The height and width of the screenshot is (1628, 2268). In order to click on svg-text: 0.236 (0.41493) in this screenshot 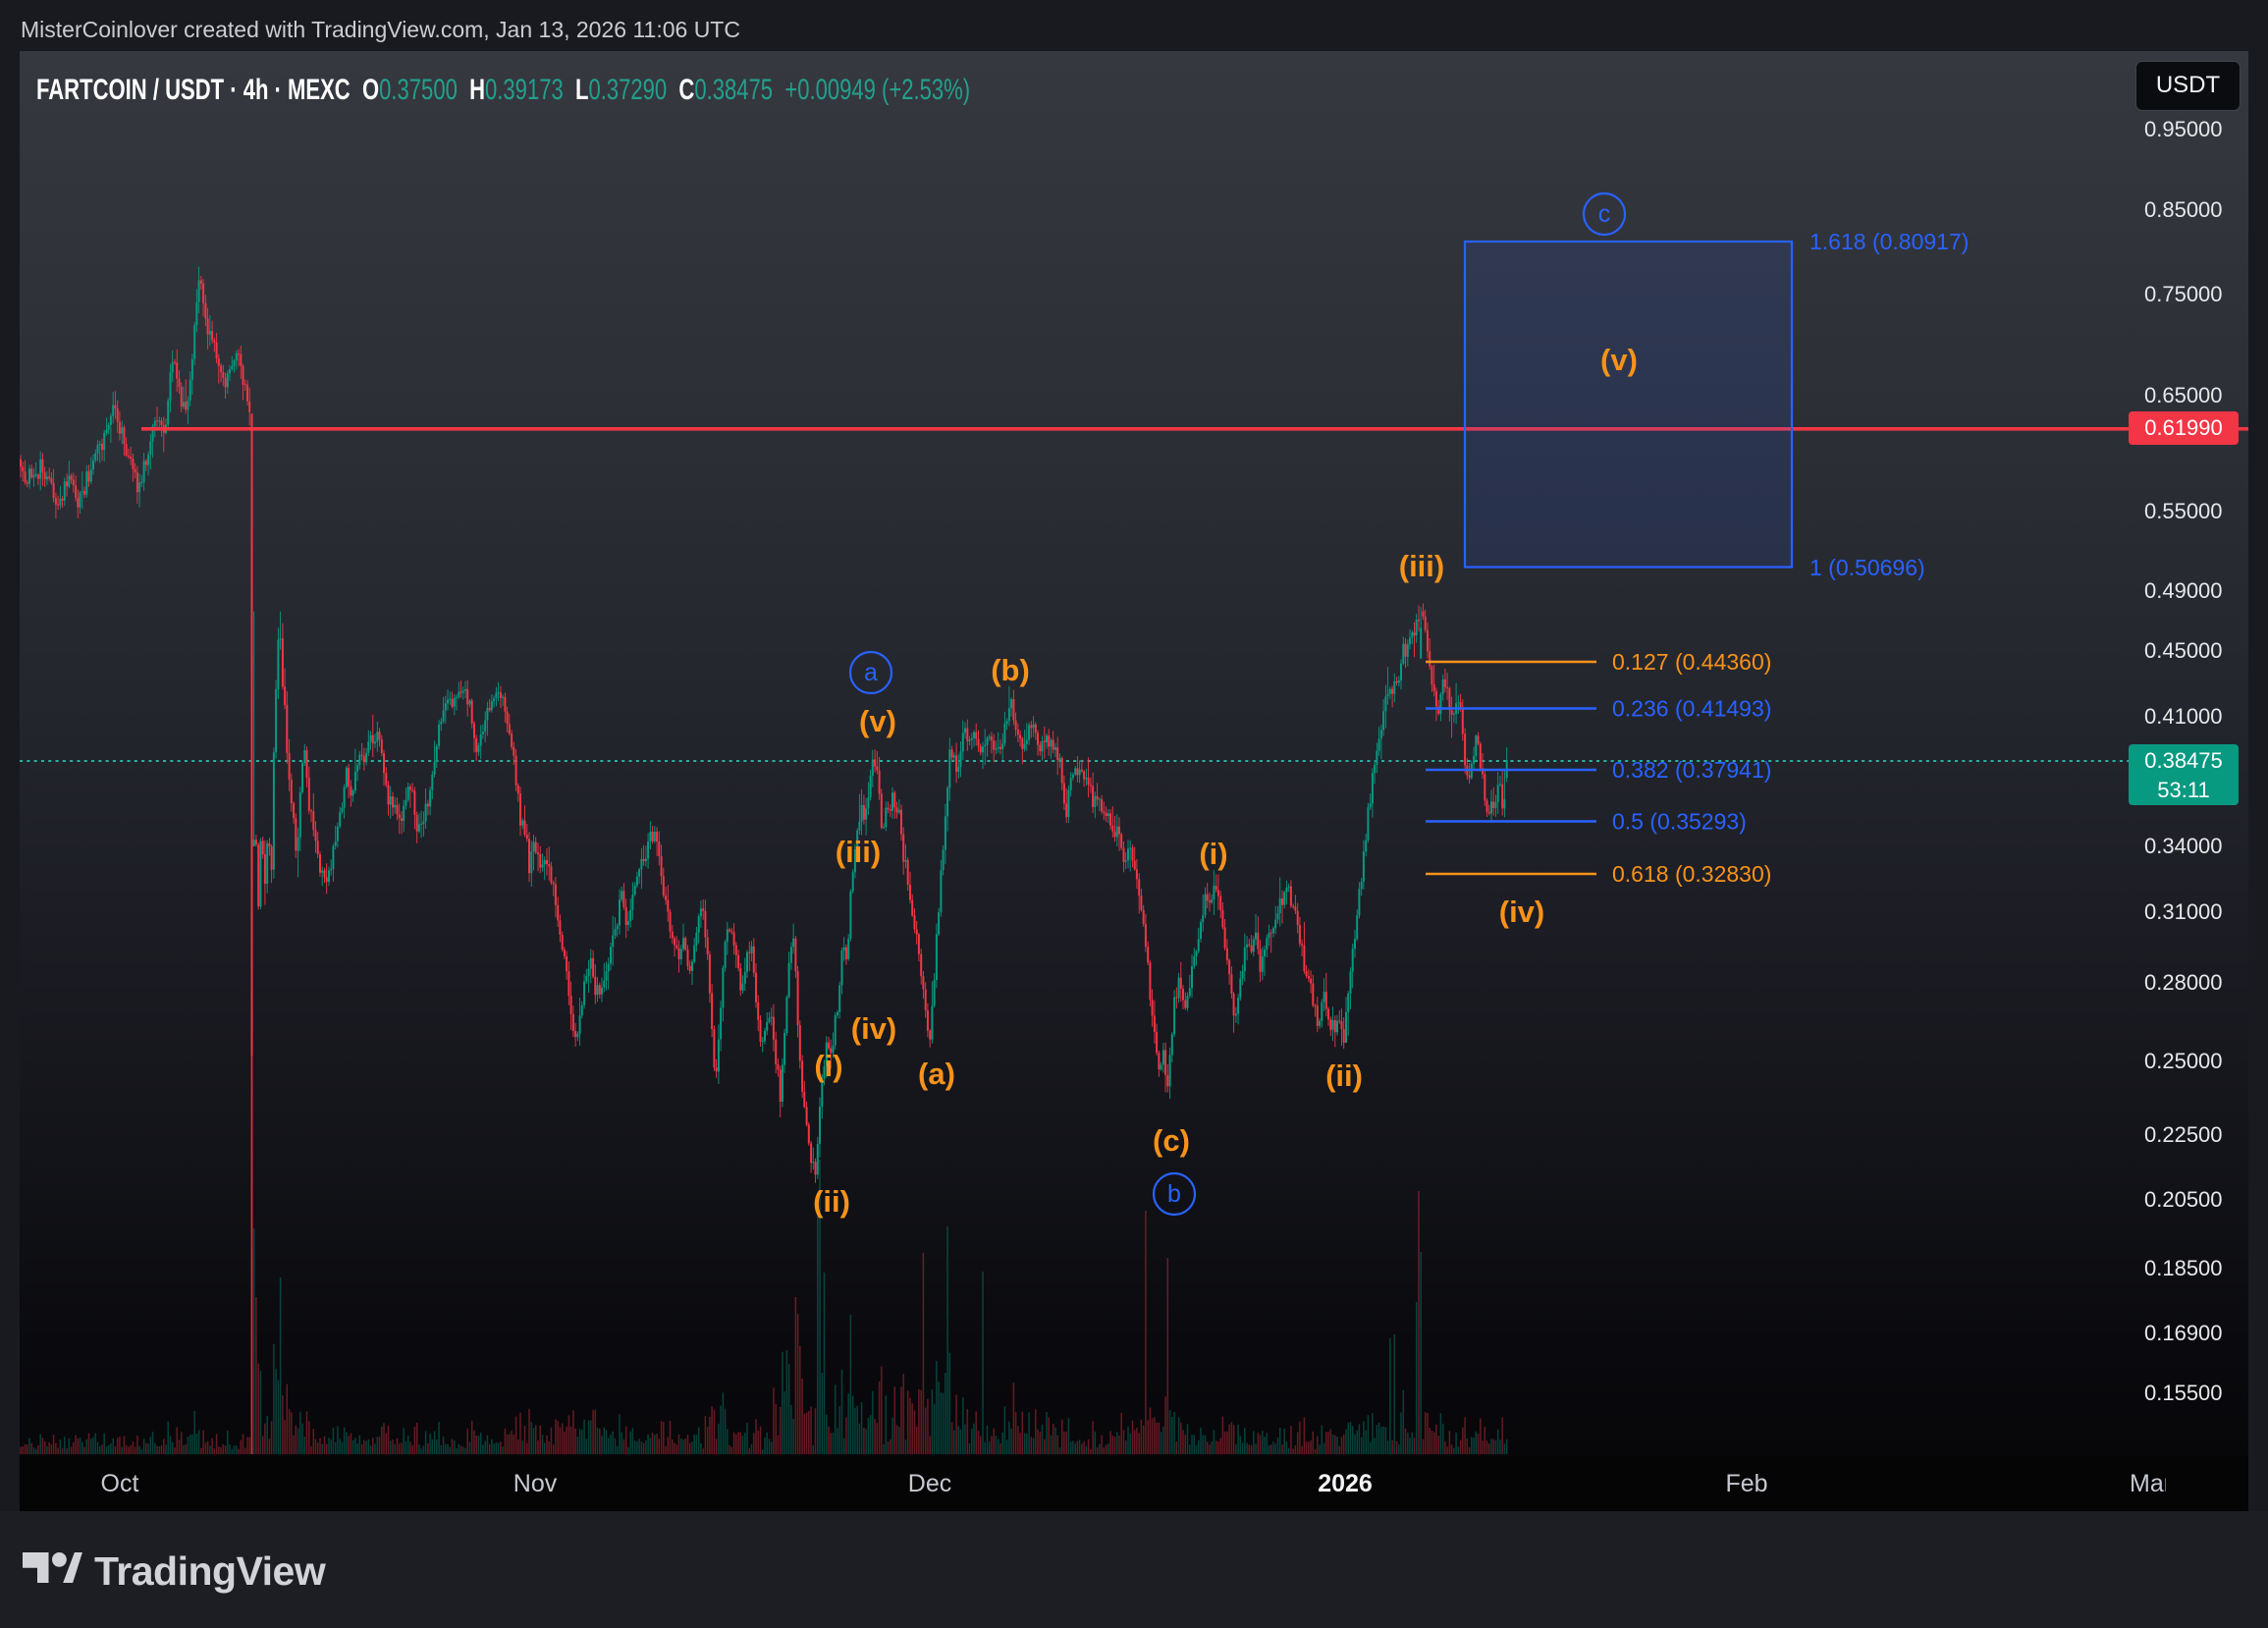, I will do `click(1691, 709)`.